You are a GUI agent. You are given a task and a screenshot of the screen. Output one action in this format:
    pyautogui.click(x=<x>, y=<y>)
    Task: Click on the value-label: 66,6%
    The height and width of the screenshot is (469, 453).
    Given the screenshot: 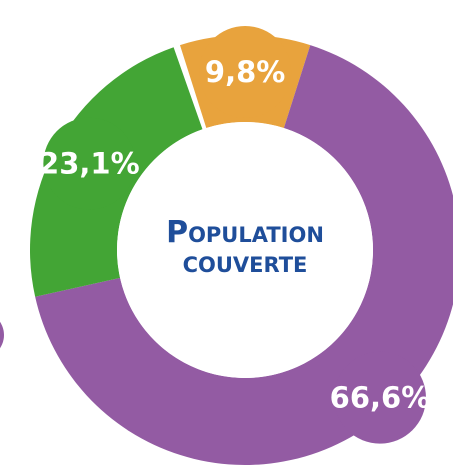 What is the action you would take?
    pyautogui.click(x=380, y=398)
    